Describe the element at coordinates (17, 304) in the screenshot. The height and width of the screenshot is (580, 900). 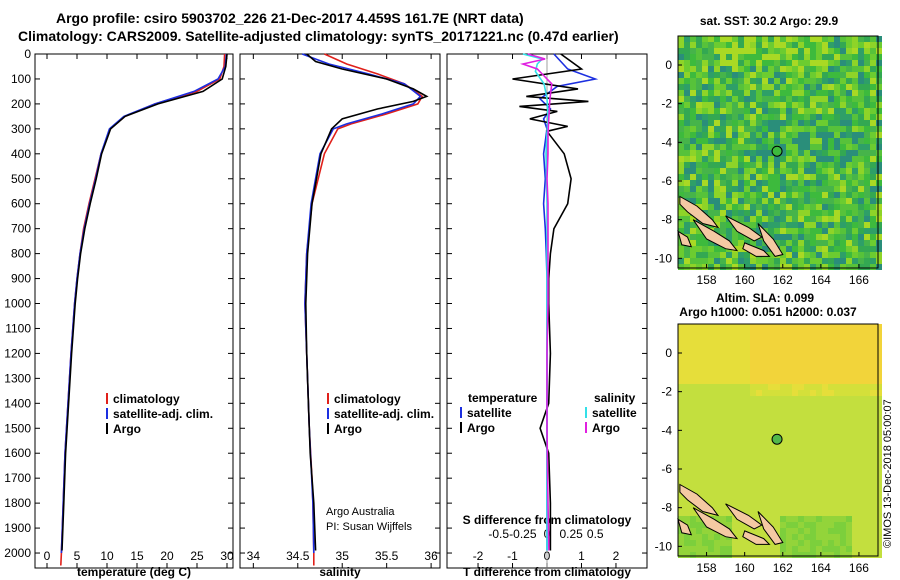
I see `y-tick-label: 1000` at that location.